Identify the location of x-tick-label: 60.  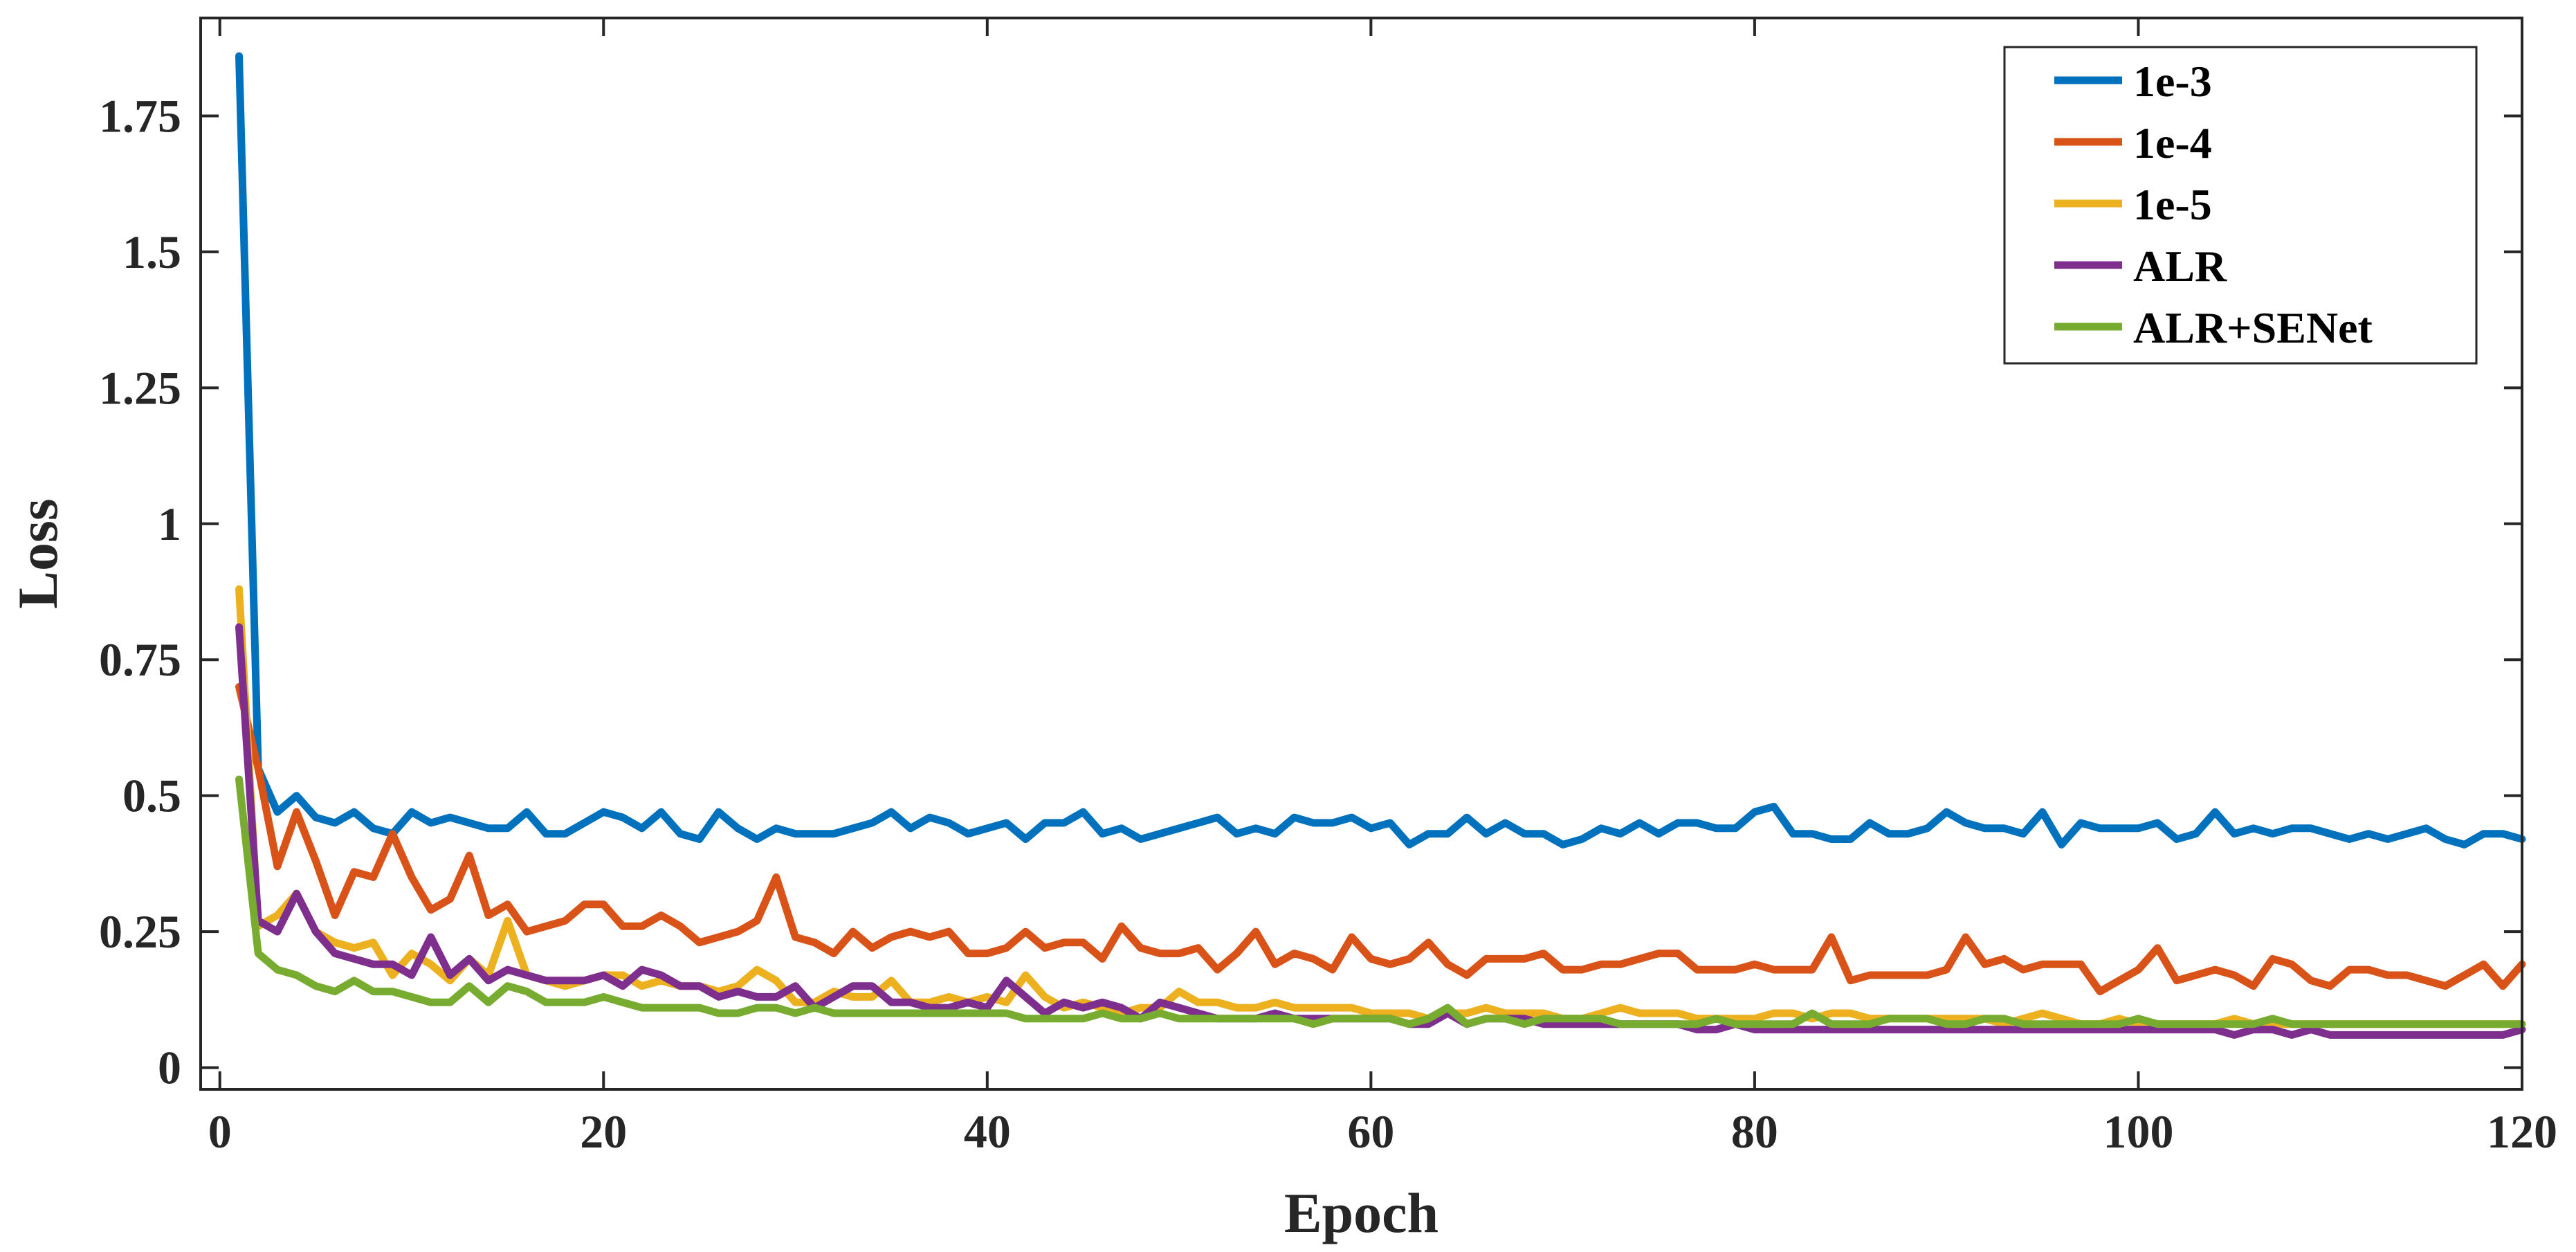
(1371, 1131).